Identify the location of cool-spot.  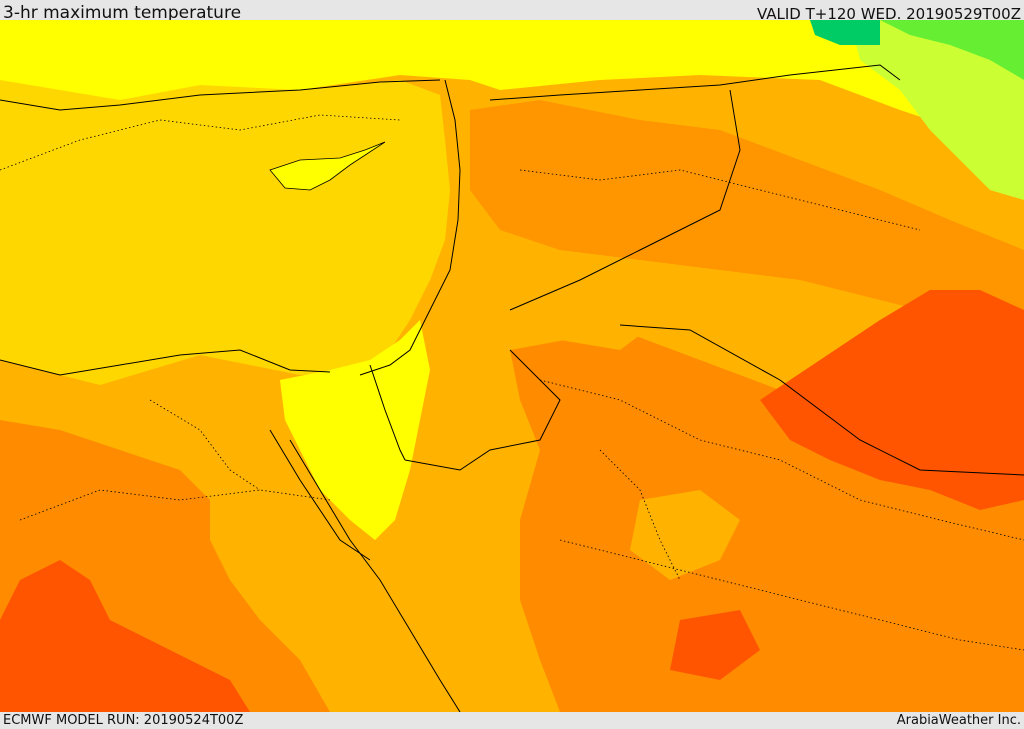
(845, 32).